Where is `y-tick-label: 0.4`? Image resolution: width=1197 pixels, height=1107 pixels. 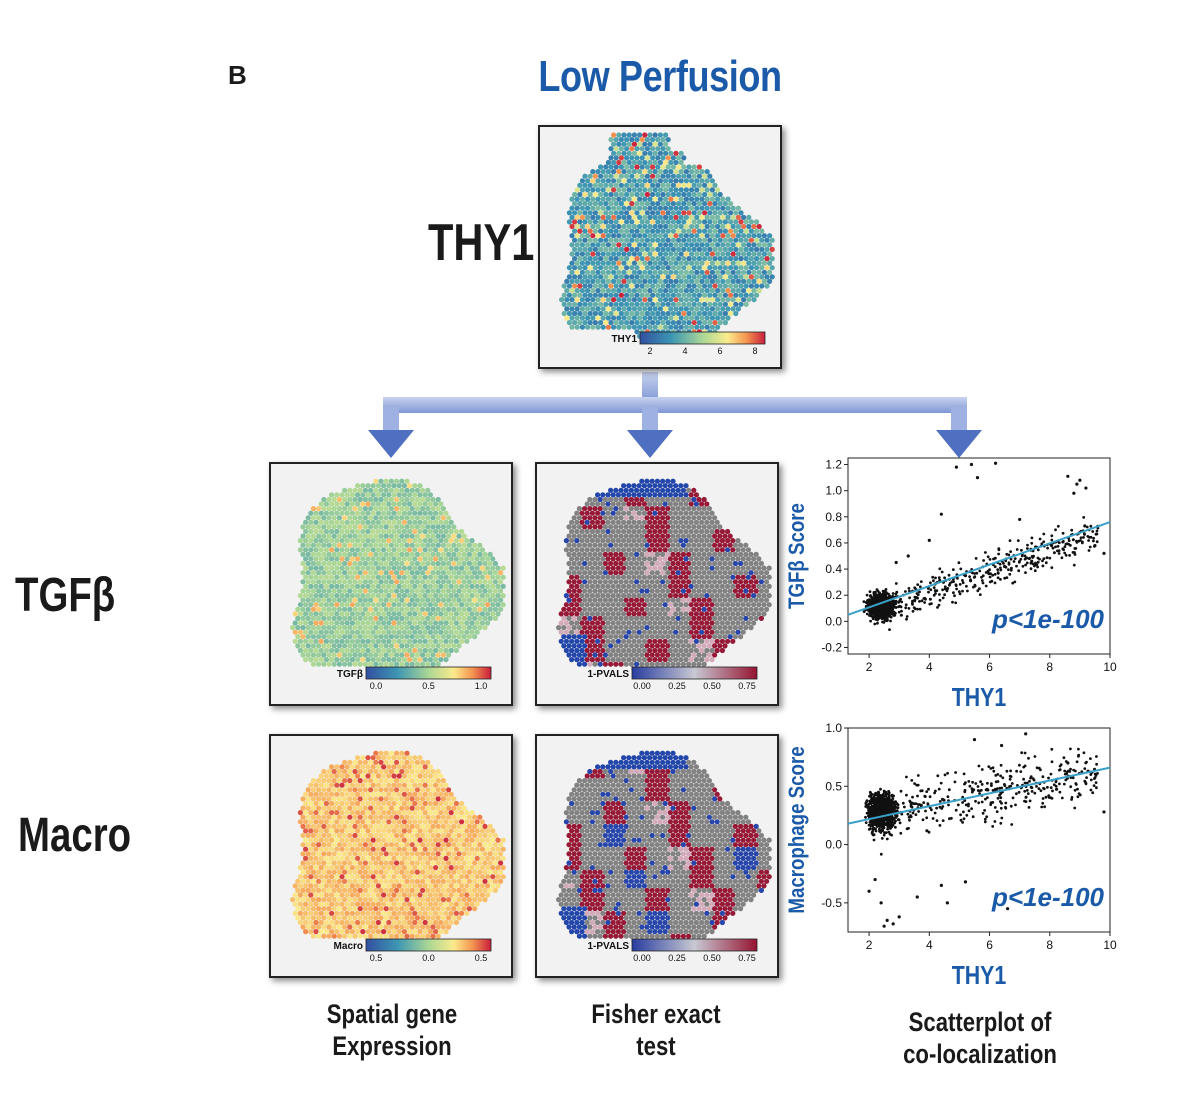
y-tick-label: 0.4 is located at coordinates (833, 569).